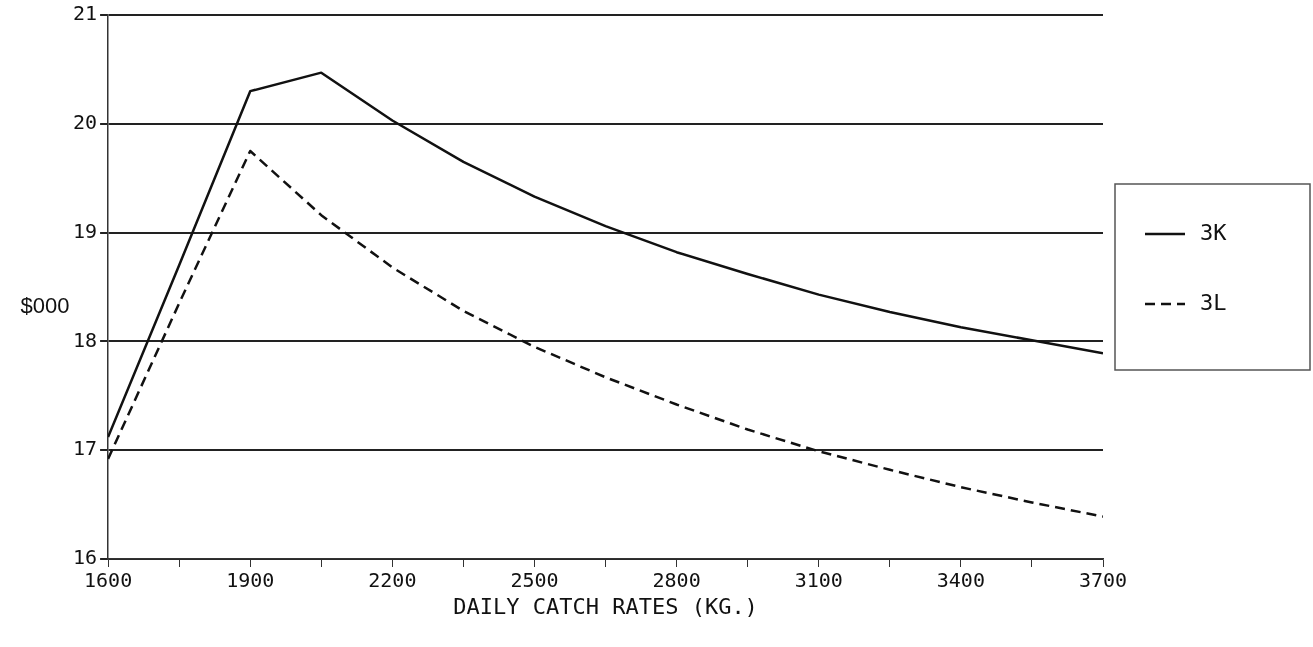  What do you see at coordinates (85, 448) in the screenshot?
I see `y-tick-label: 17` at bounding box center [85, 448].